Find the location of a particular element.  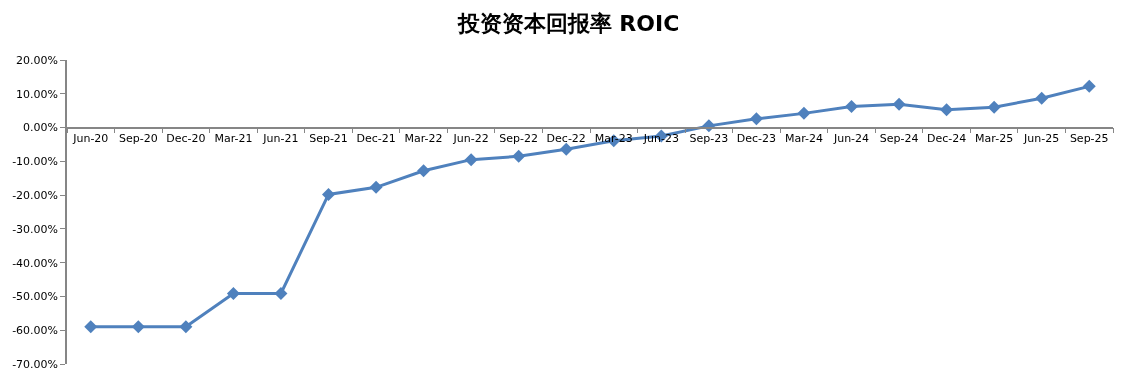

x-tick-label: Mar-25 is located at coordinates (994, 138).